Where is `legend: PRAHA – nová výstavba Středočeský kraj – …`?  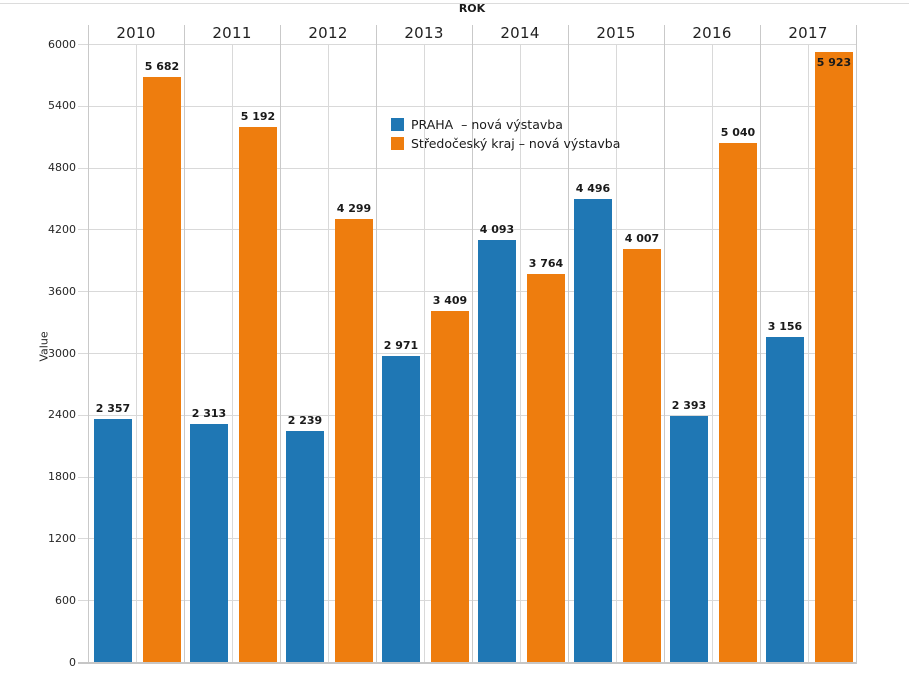
legend: PRAHA – nová výstavba Středočeský kraj – … is located at coordinates (505, 134).